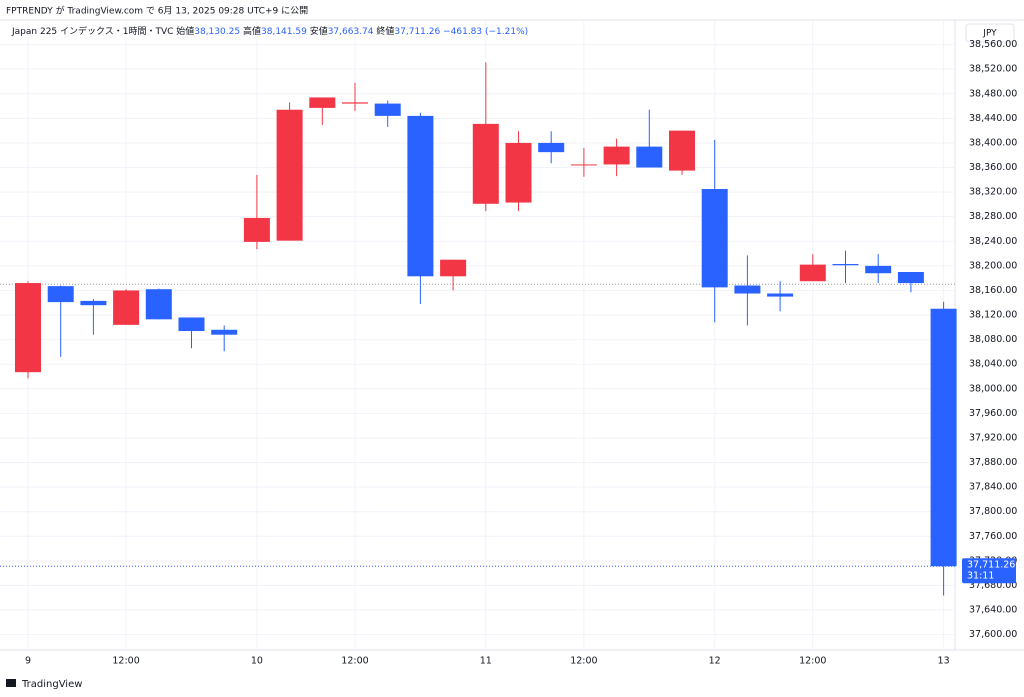 Image resolution: width=1024 pixels, height=697 pixels. I want to click on change: −461.83 (−1.21%), so click(485, 32).